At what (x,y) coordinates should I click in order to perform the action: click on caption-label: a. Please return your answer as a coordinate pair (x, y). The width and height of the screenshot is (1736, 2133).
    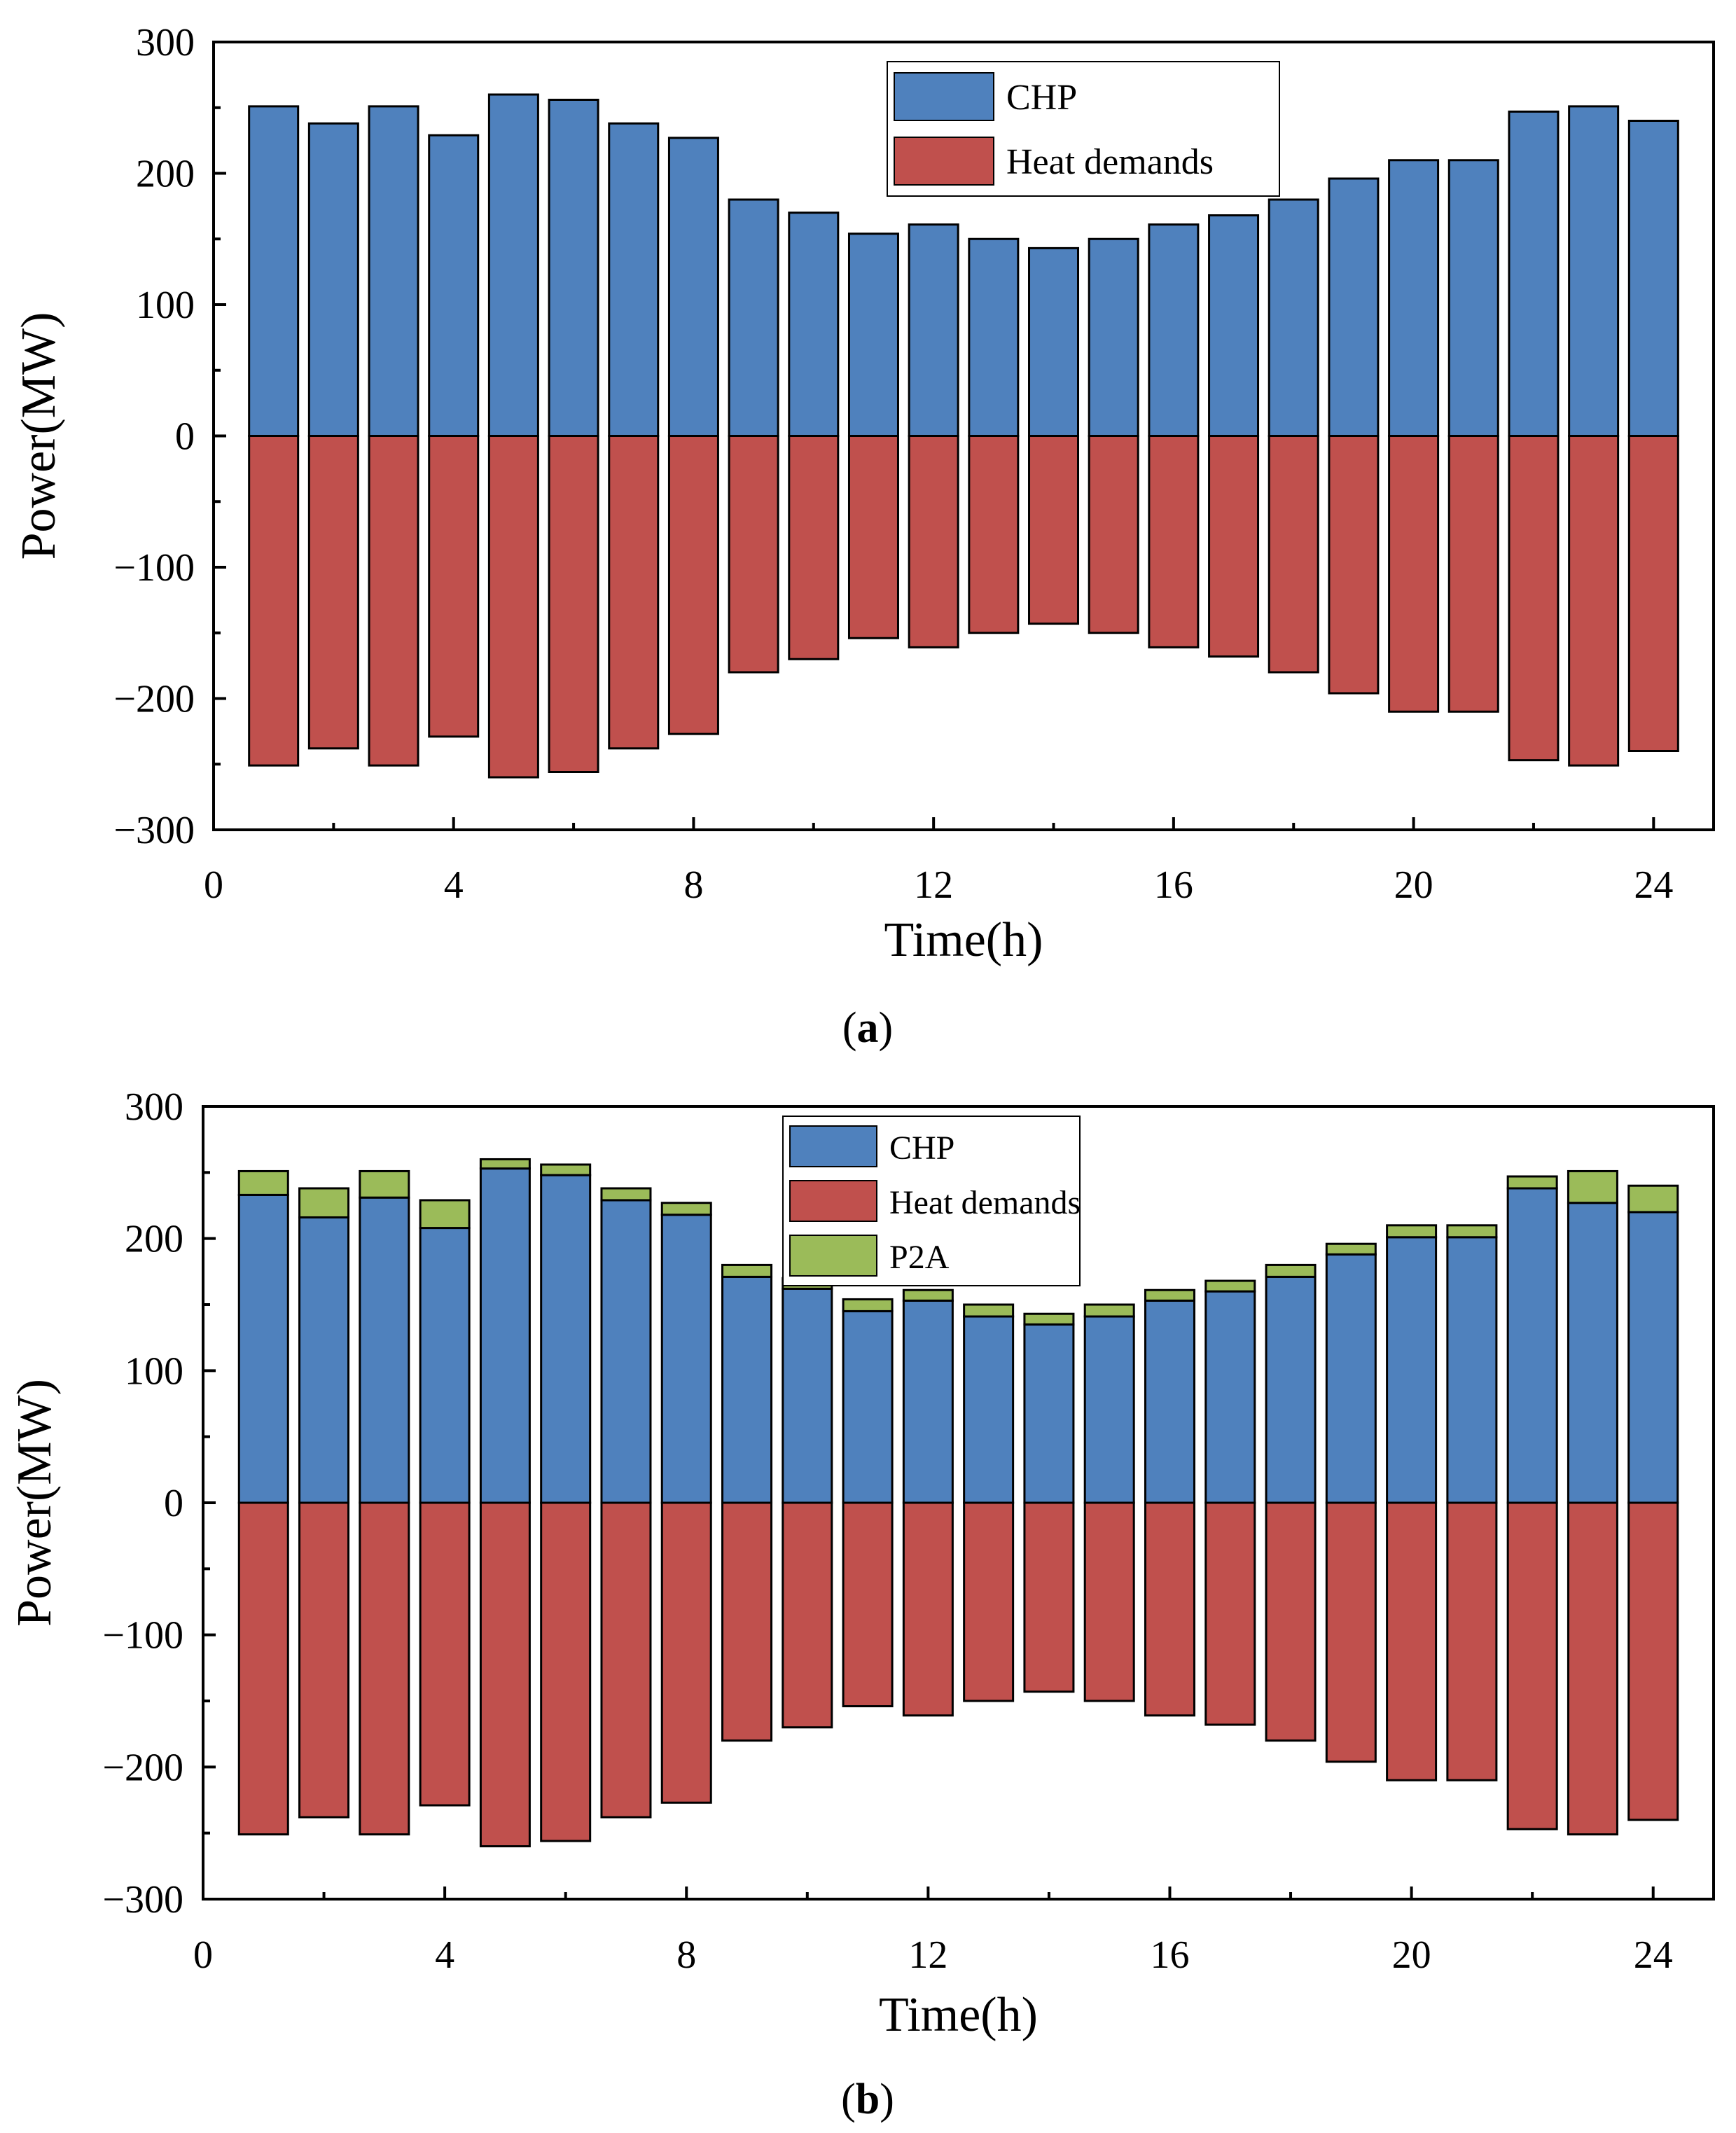
    Looking at the image, I should click on (868, 1028).